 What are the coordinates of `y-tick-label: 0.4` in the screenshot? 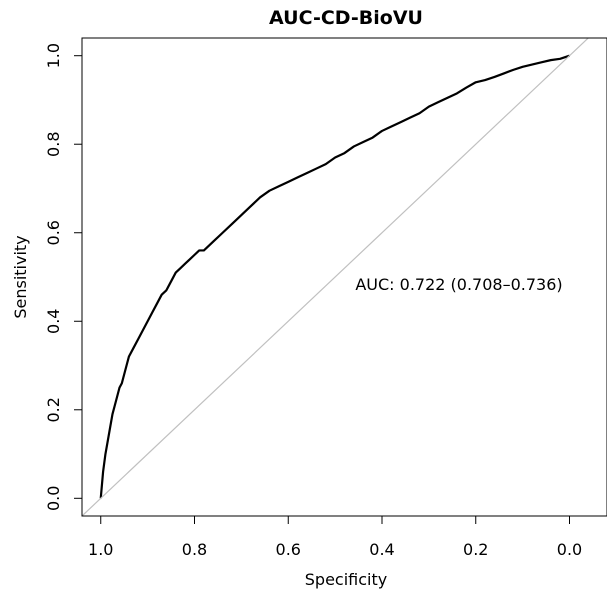 It's located at (53, 321).